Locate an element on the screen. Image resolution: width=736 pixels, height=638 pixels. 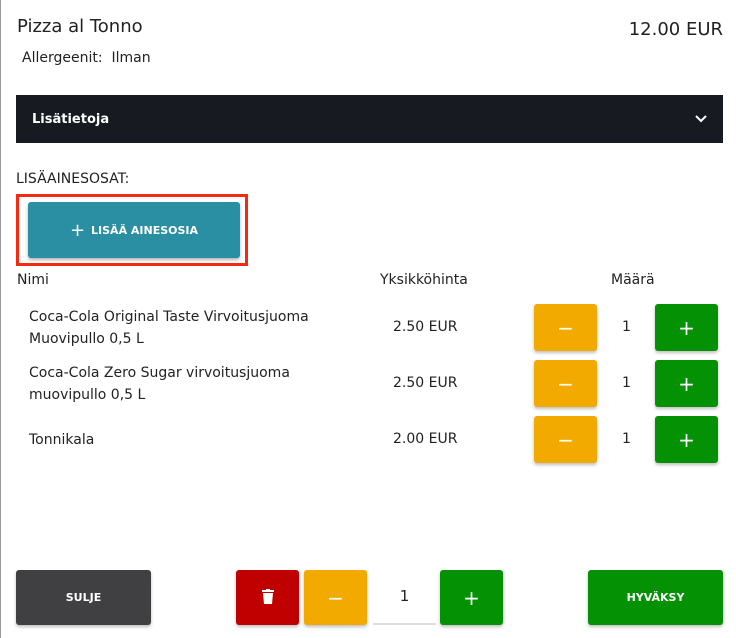
row-name: Tonnikala is located at coordinates (62, 440).